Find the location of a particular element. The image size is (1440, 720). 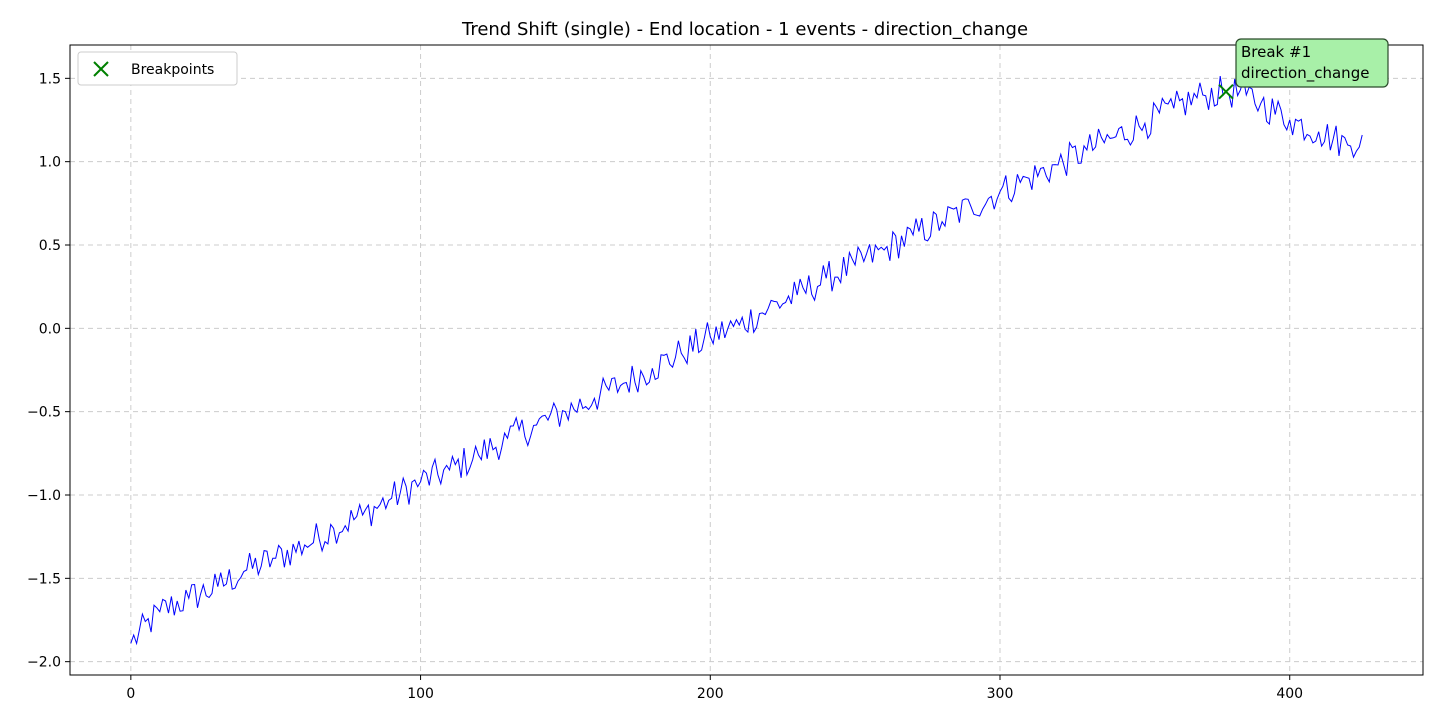

y-tick-label: −1.0 is located at coordinates (44, 496).